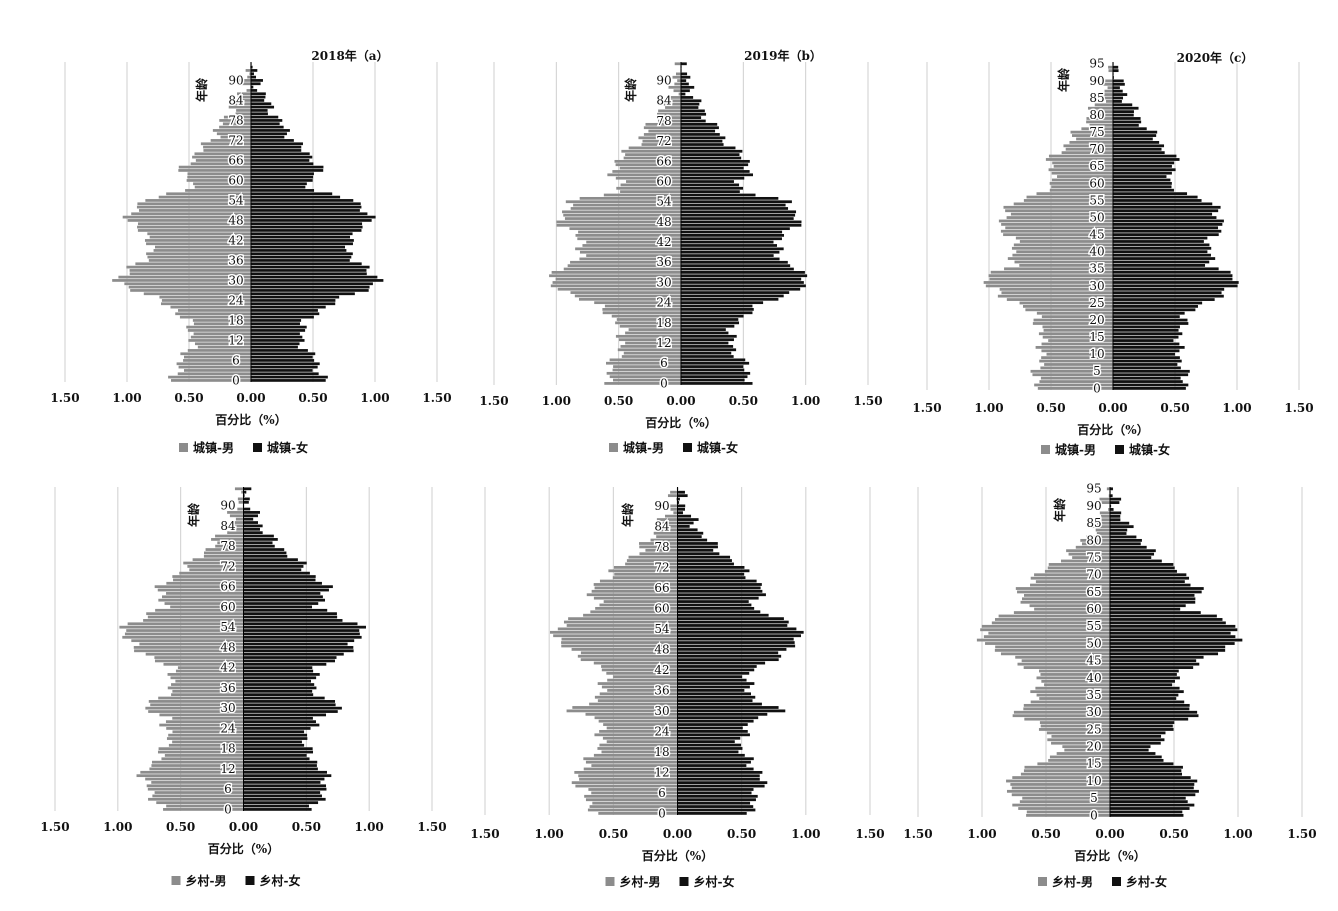 This screenshot has width=1338, height=911. What do you see at coordinates (1042, 881) in the screenshot?
I see `legend-swatch-male` at bounding box center [1042, 881].